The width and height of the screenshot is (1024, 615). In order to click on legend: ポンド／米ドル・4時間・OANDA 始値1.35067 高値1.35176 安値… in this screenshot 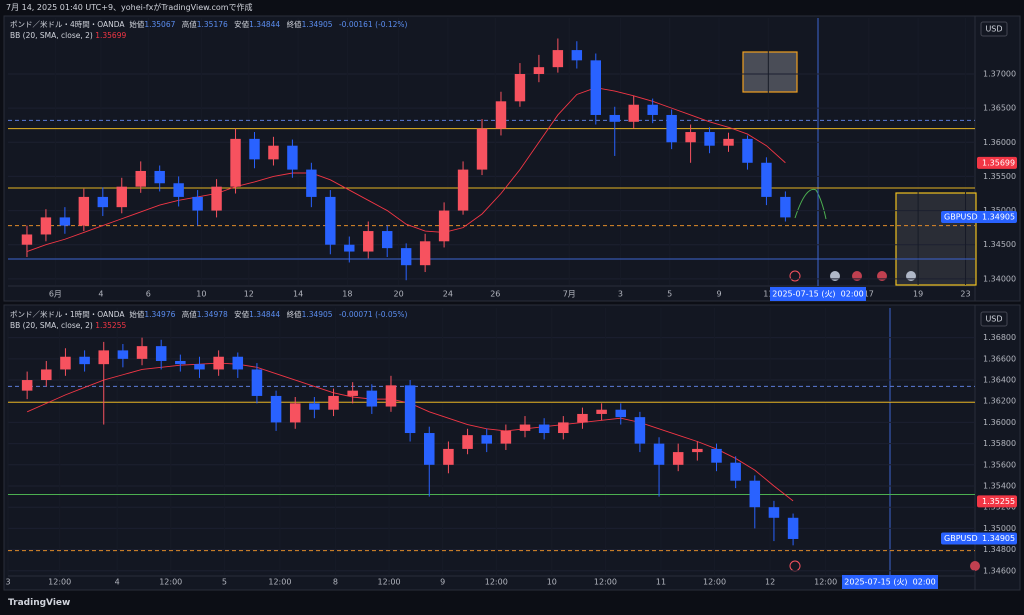, I will do `click(208, 30)`.